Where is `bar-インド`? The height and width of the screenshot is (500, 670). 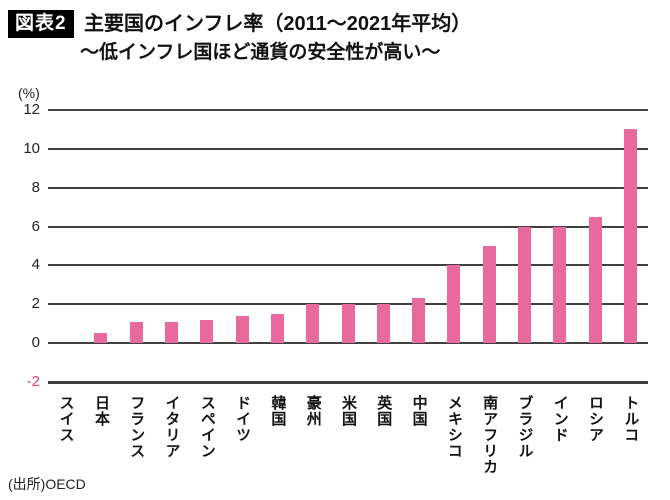
bar-インド is located at coordinates (560, 285).